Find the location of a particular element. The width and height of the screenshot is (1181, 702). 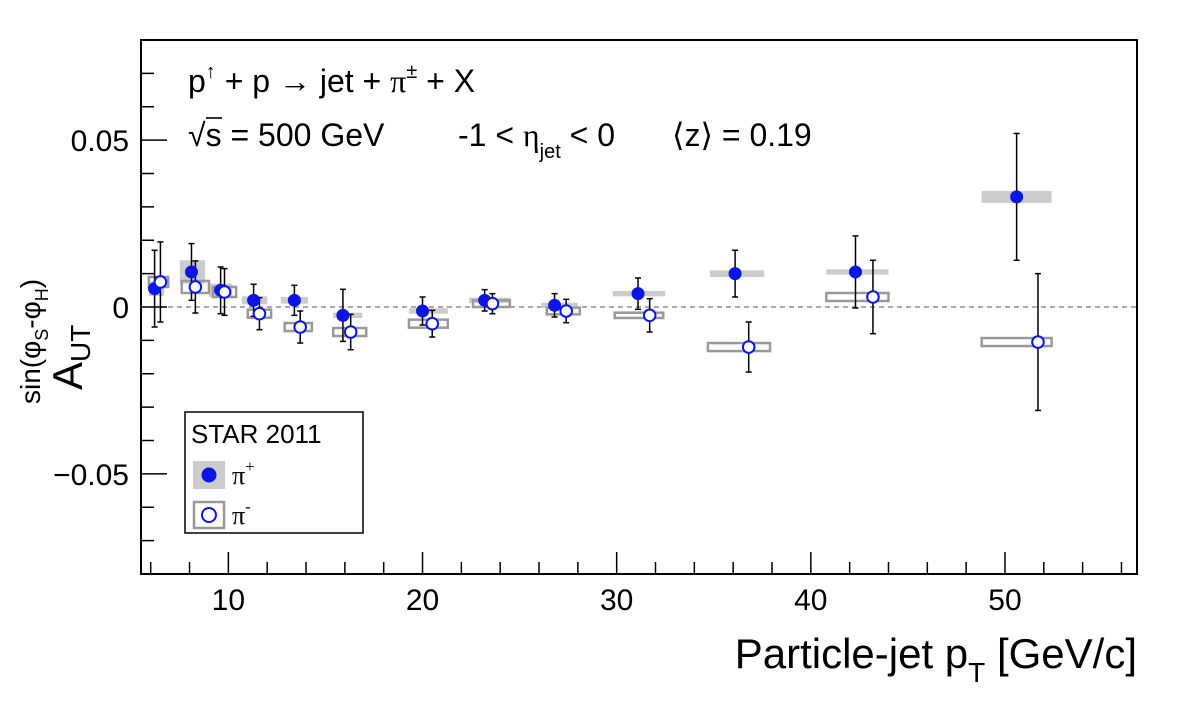

x-tick-label: 10 is located at coordinates (228, 600).